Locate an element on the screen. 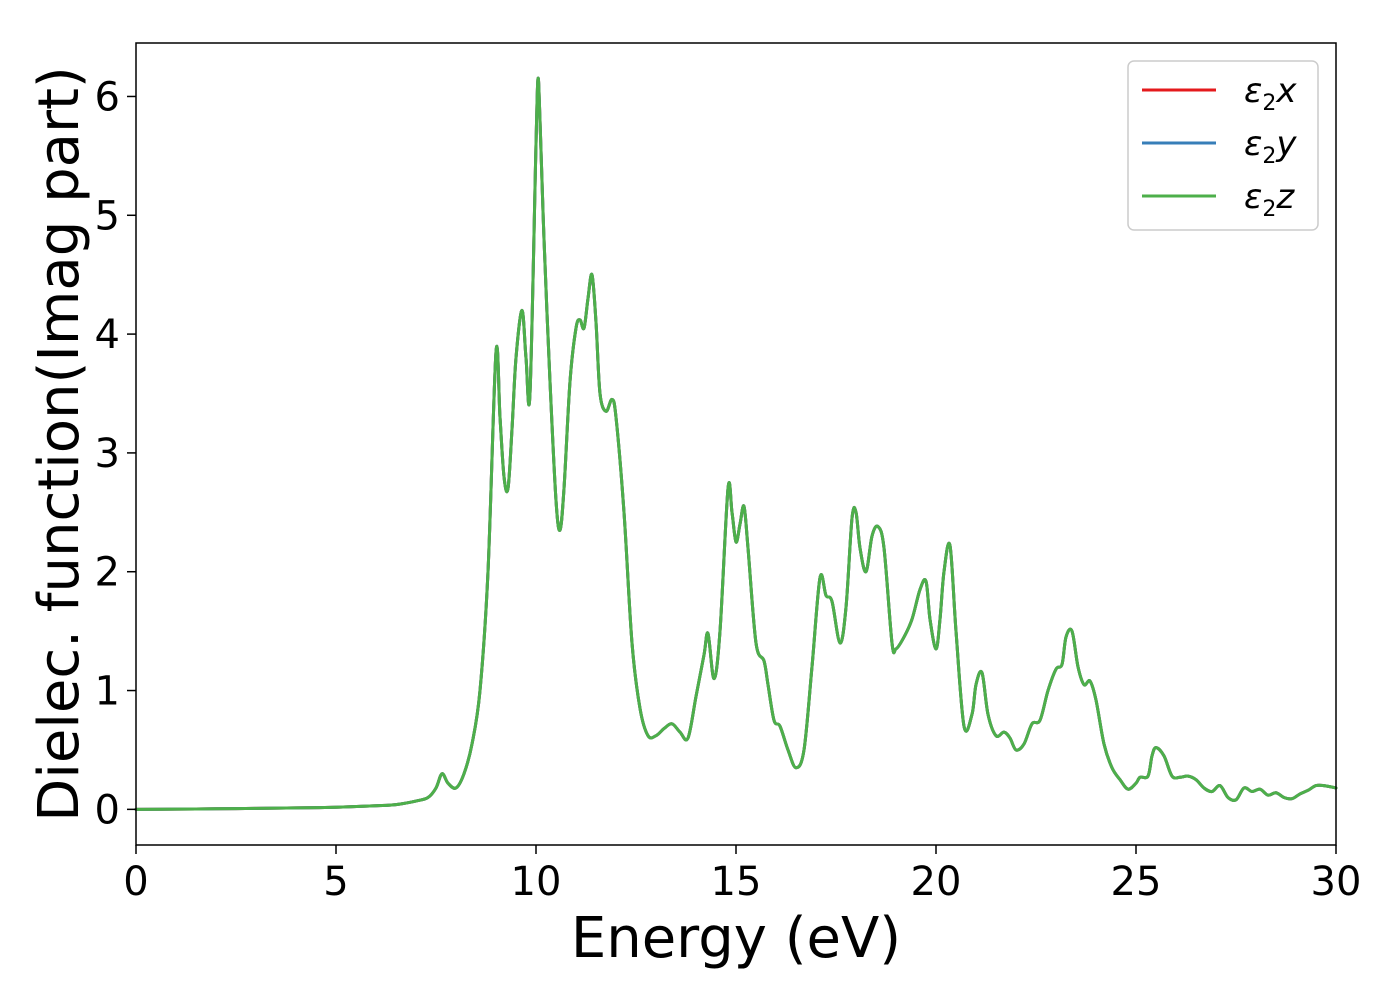  y-tick-label: 2 is located at coordinates (107, 573).